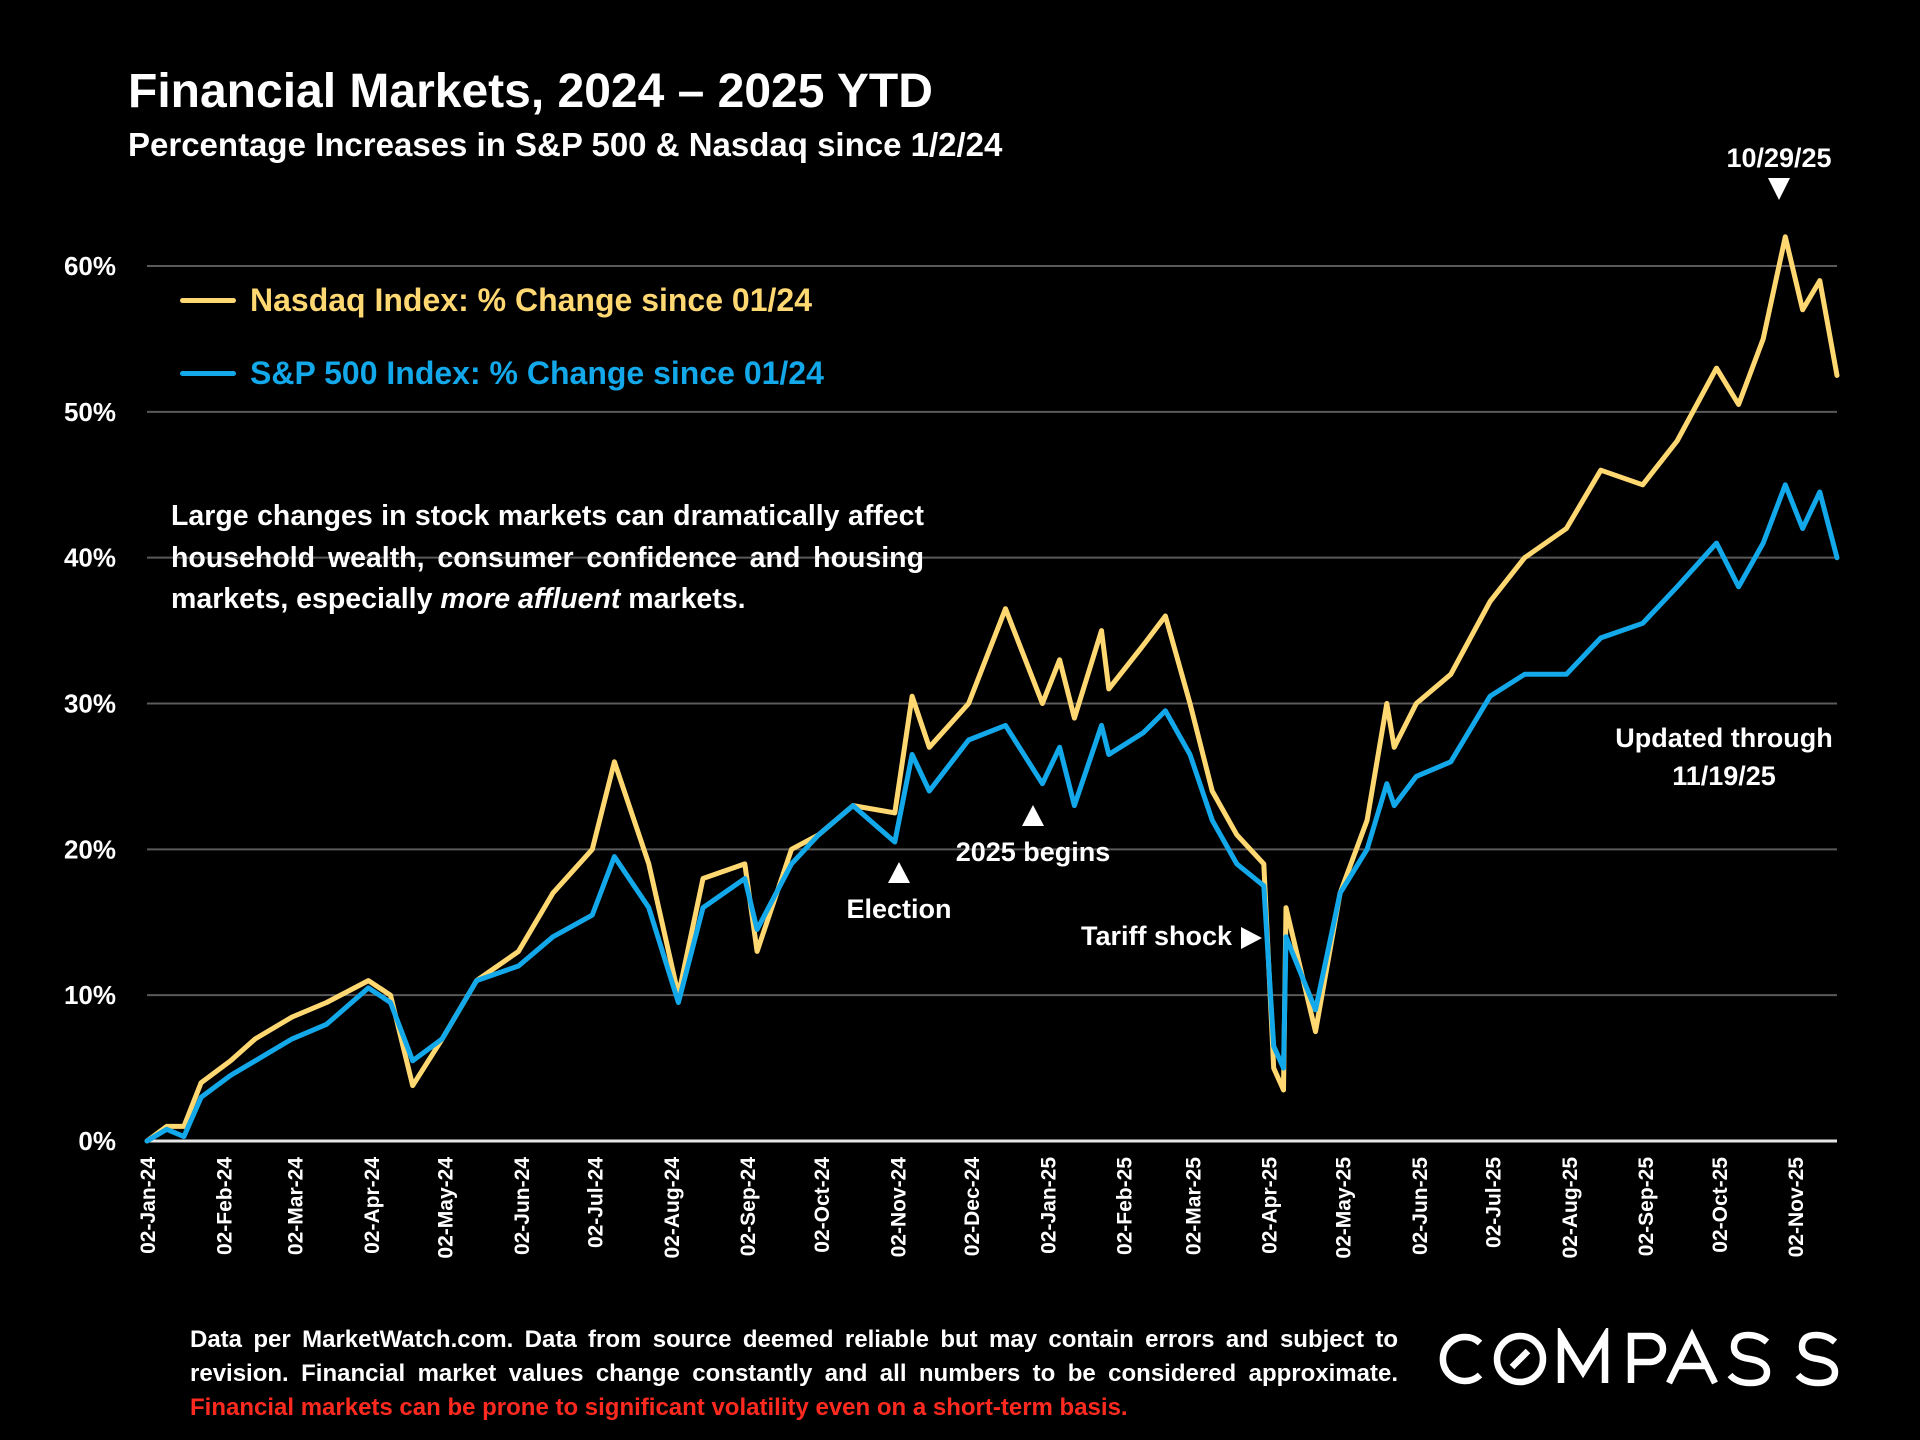 The image size is (1920, 1440). Describe the element at coordinates (97, 1141) in the screenshot. I see `y-tick-label: 0%` at that location.